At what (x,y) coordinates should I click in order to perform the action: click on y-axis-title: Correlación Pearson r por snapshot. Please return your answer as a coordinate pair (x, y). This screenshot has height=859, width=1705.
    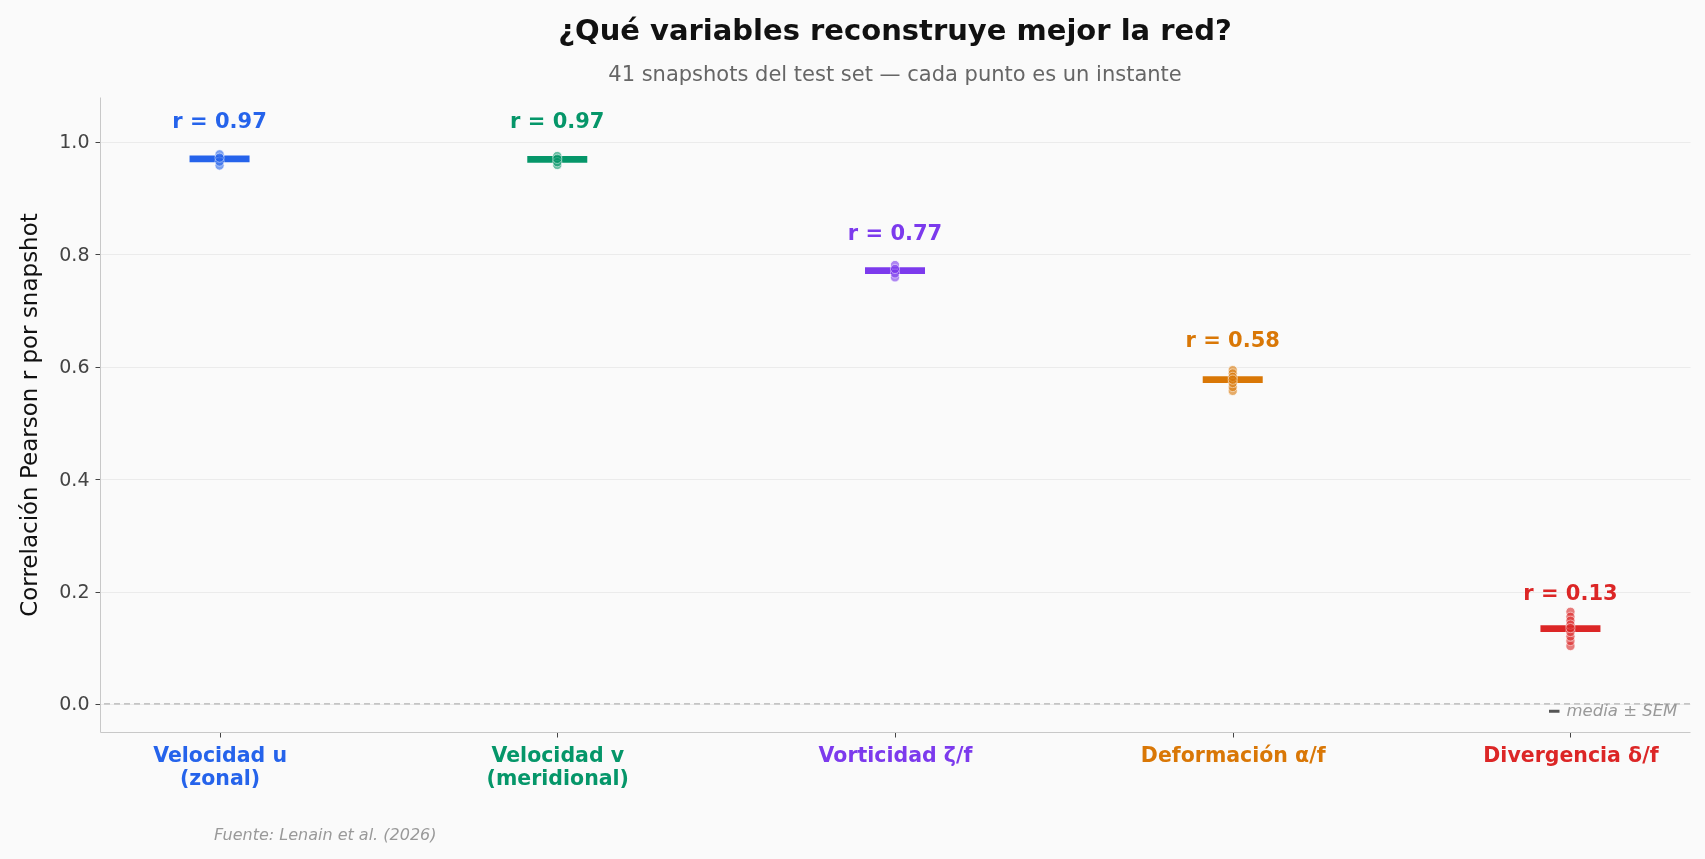
    Looking at the image, I should click on (29, 415).